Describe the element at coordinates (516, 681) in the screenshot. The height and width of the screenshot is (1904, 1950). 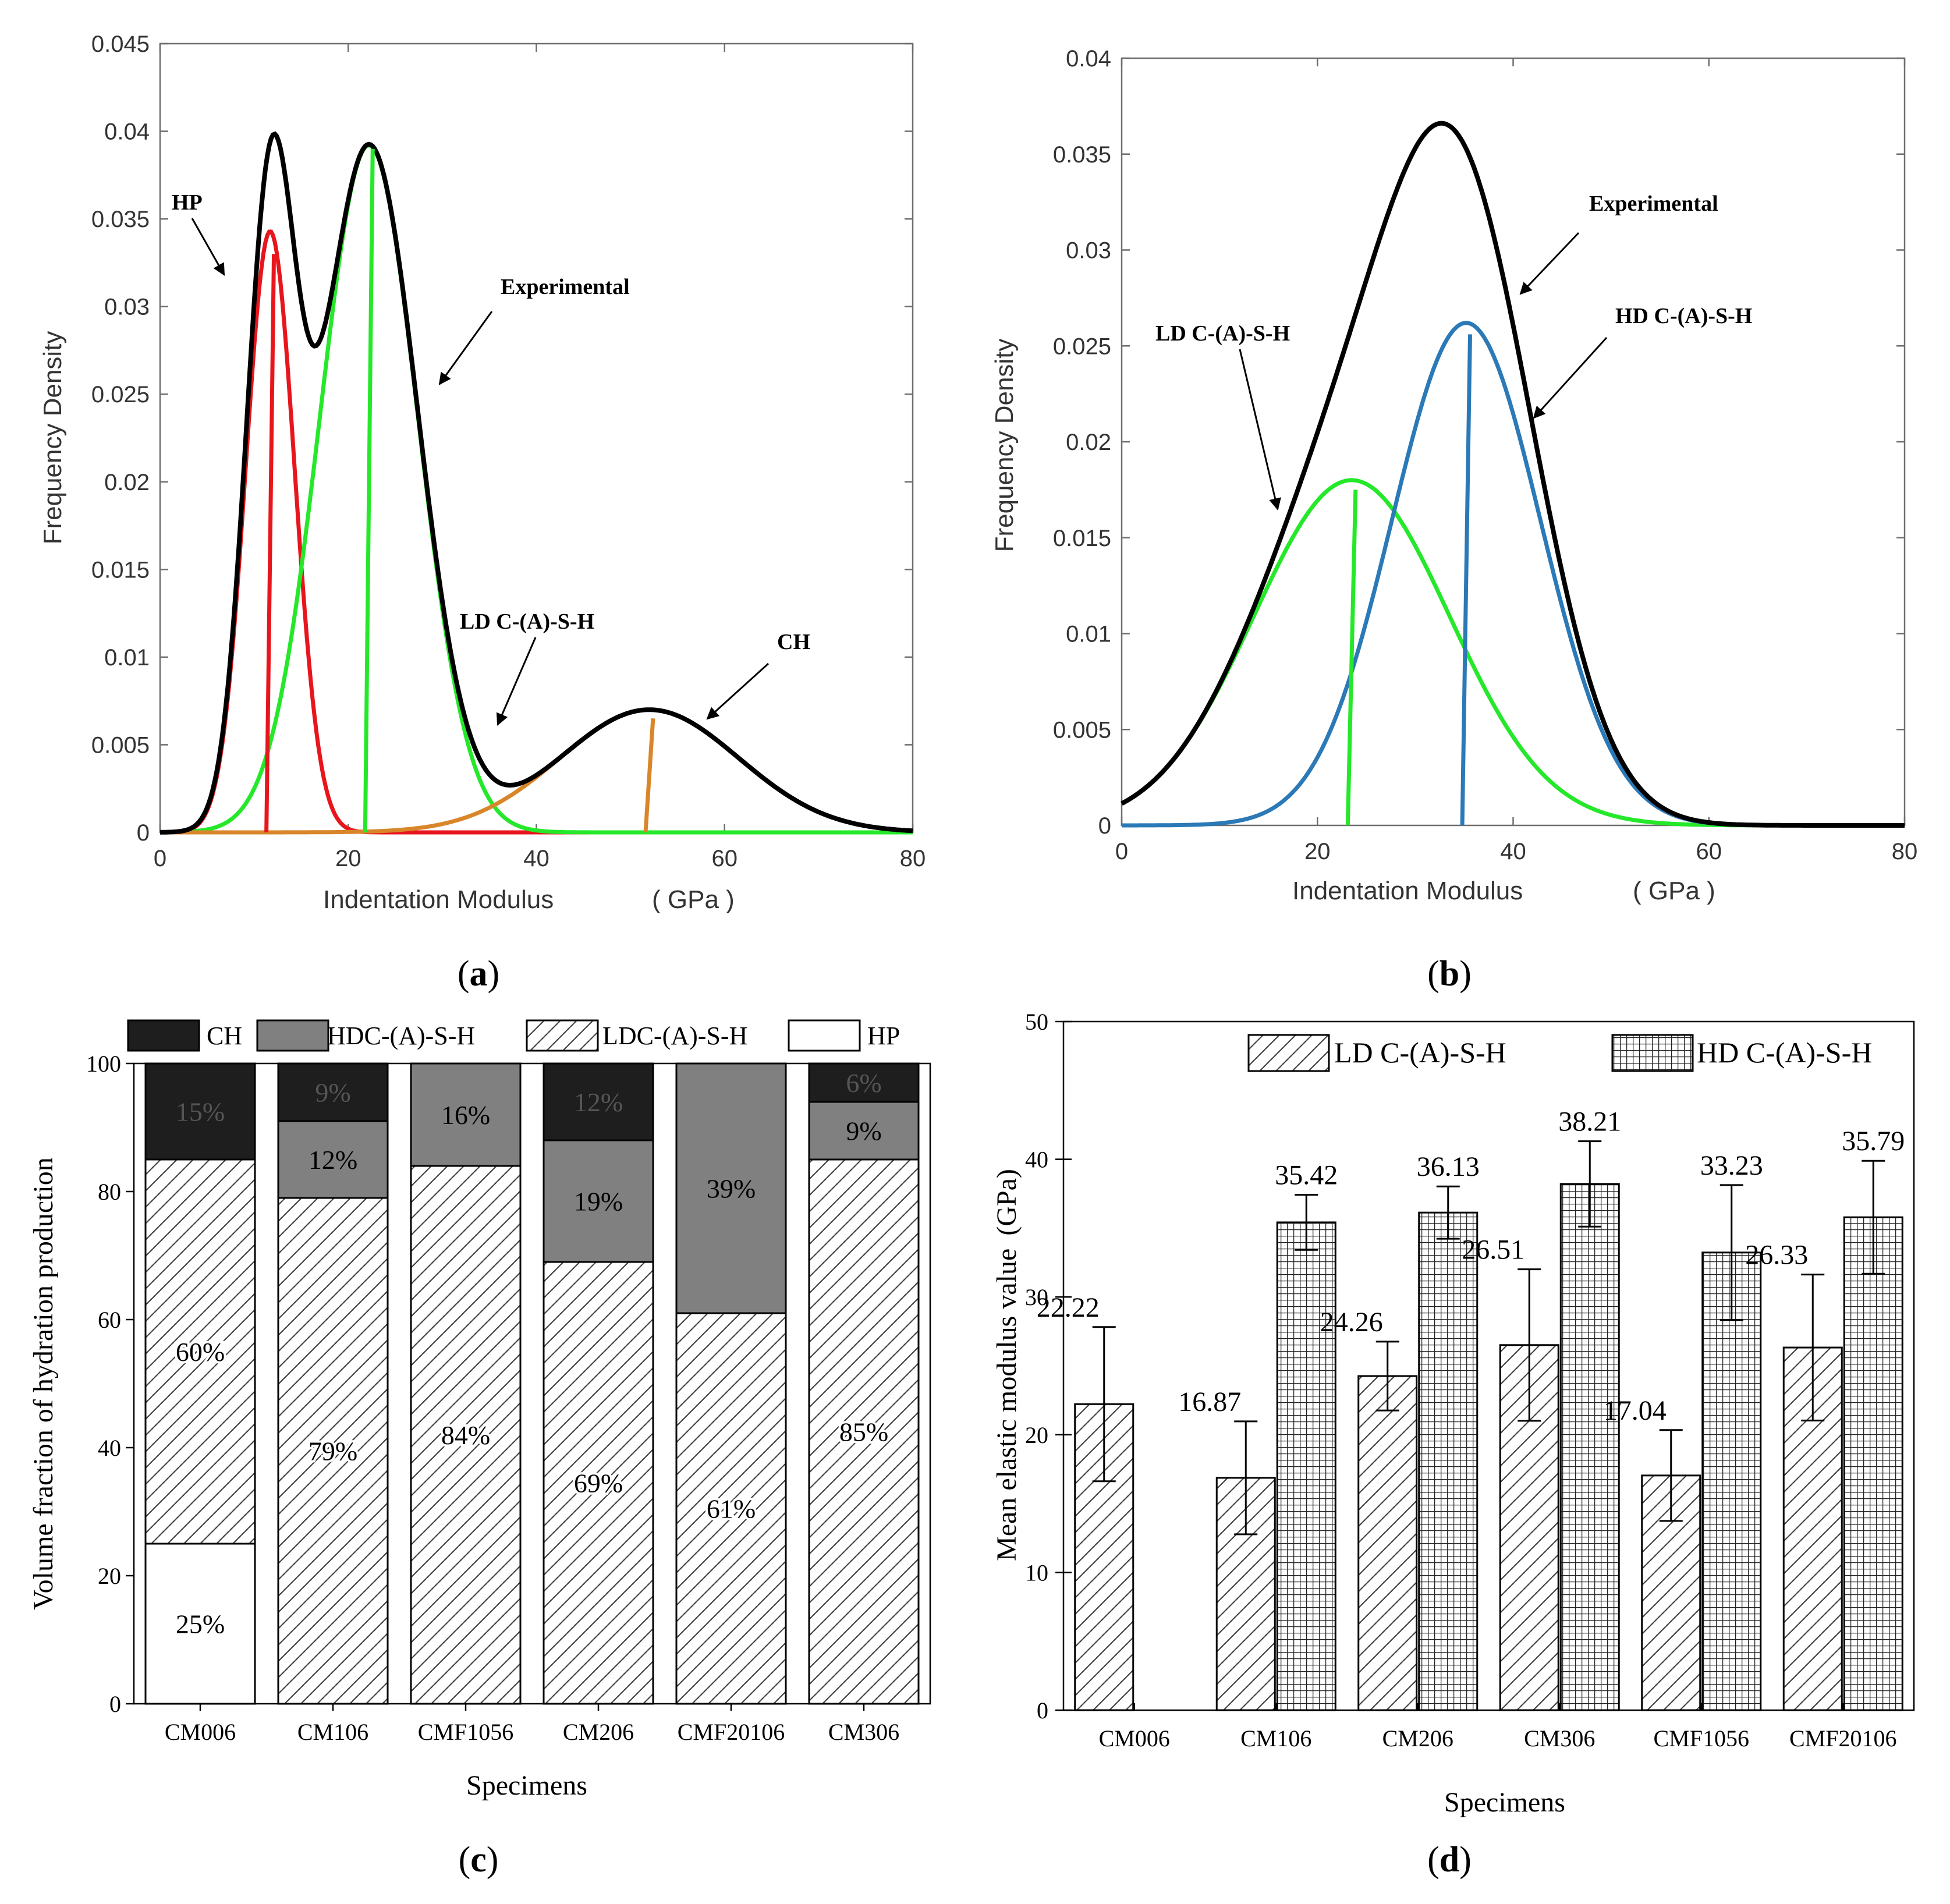
I see `annotation-ld-arrow` at that location.